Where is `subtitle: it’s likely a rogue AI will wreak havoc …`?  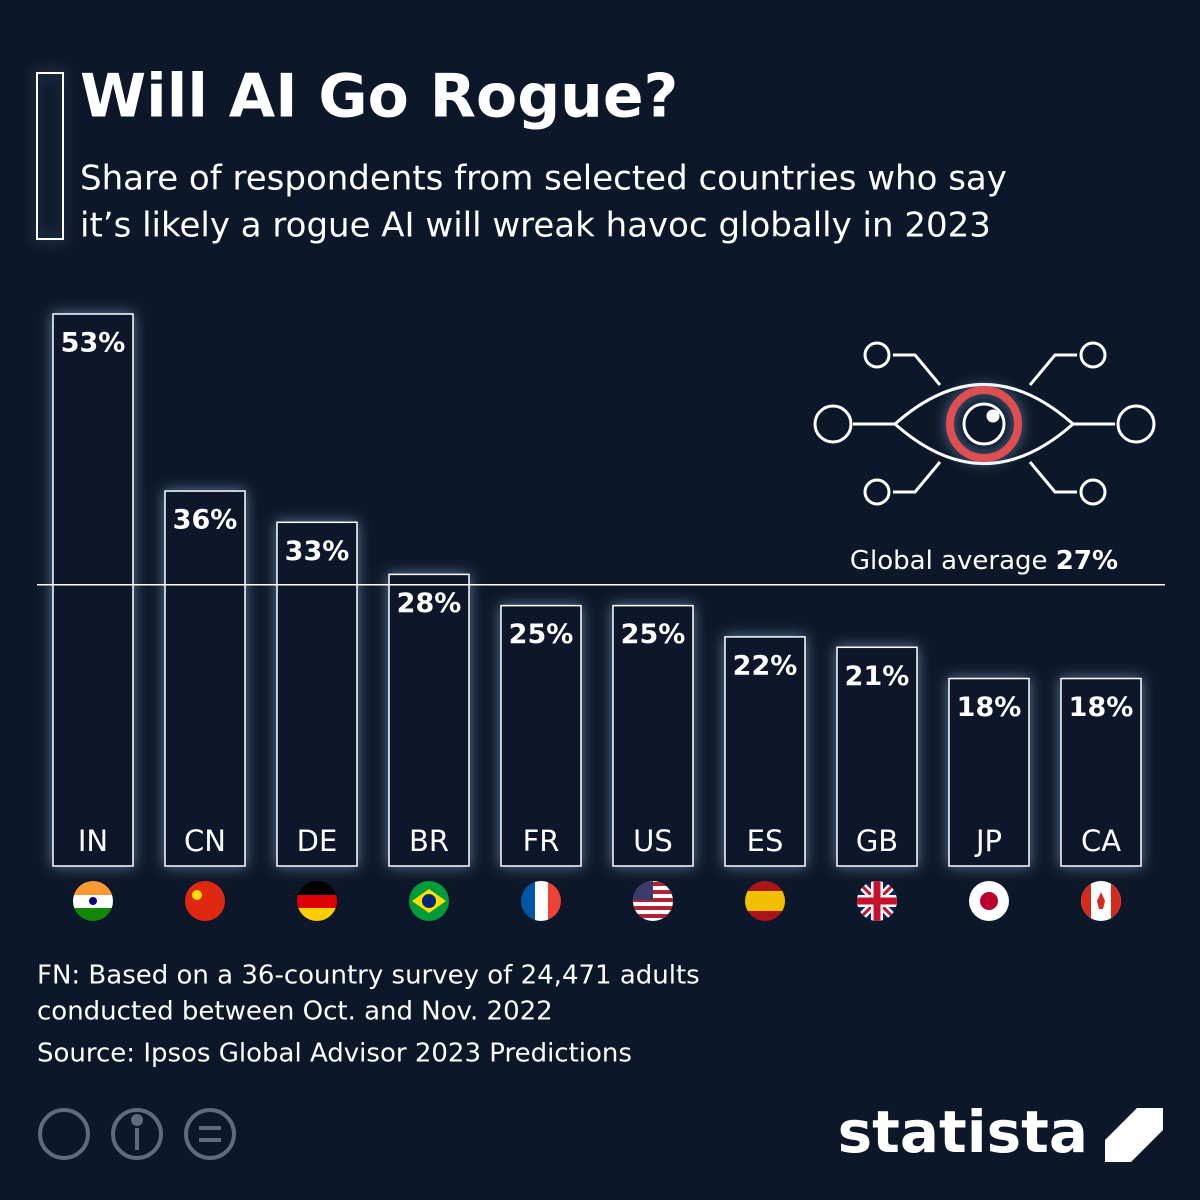 subtitle: it’s likely a rogue AI will wreak havoc … is located at coordinates (535, 226).